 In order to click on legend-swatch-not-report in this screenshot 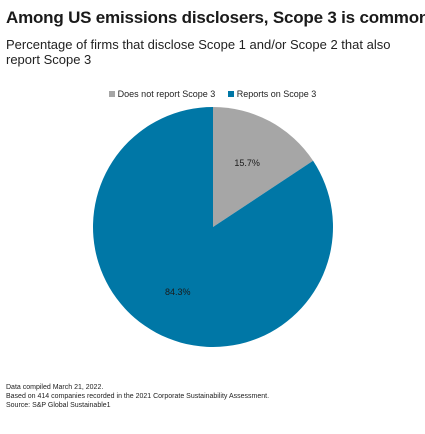, I will do `click(111, 94)`.